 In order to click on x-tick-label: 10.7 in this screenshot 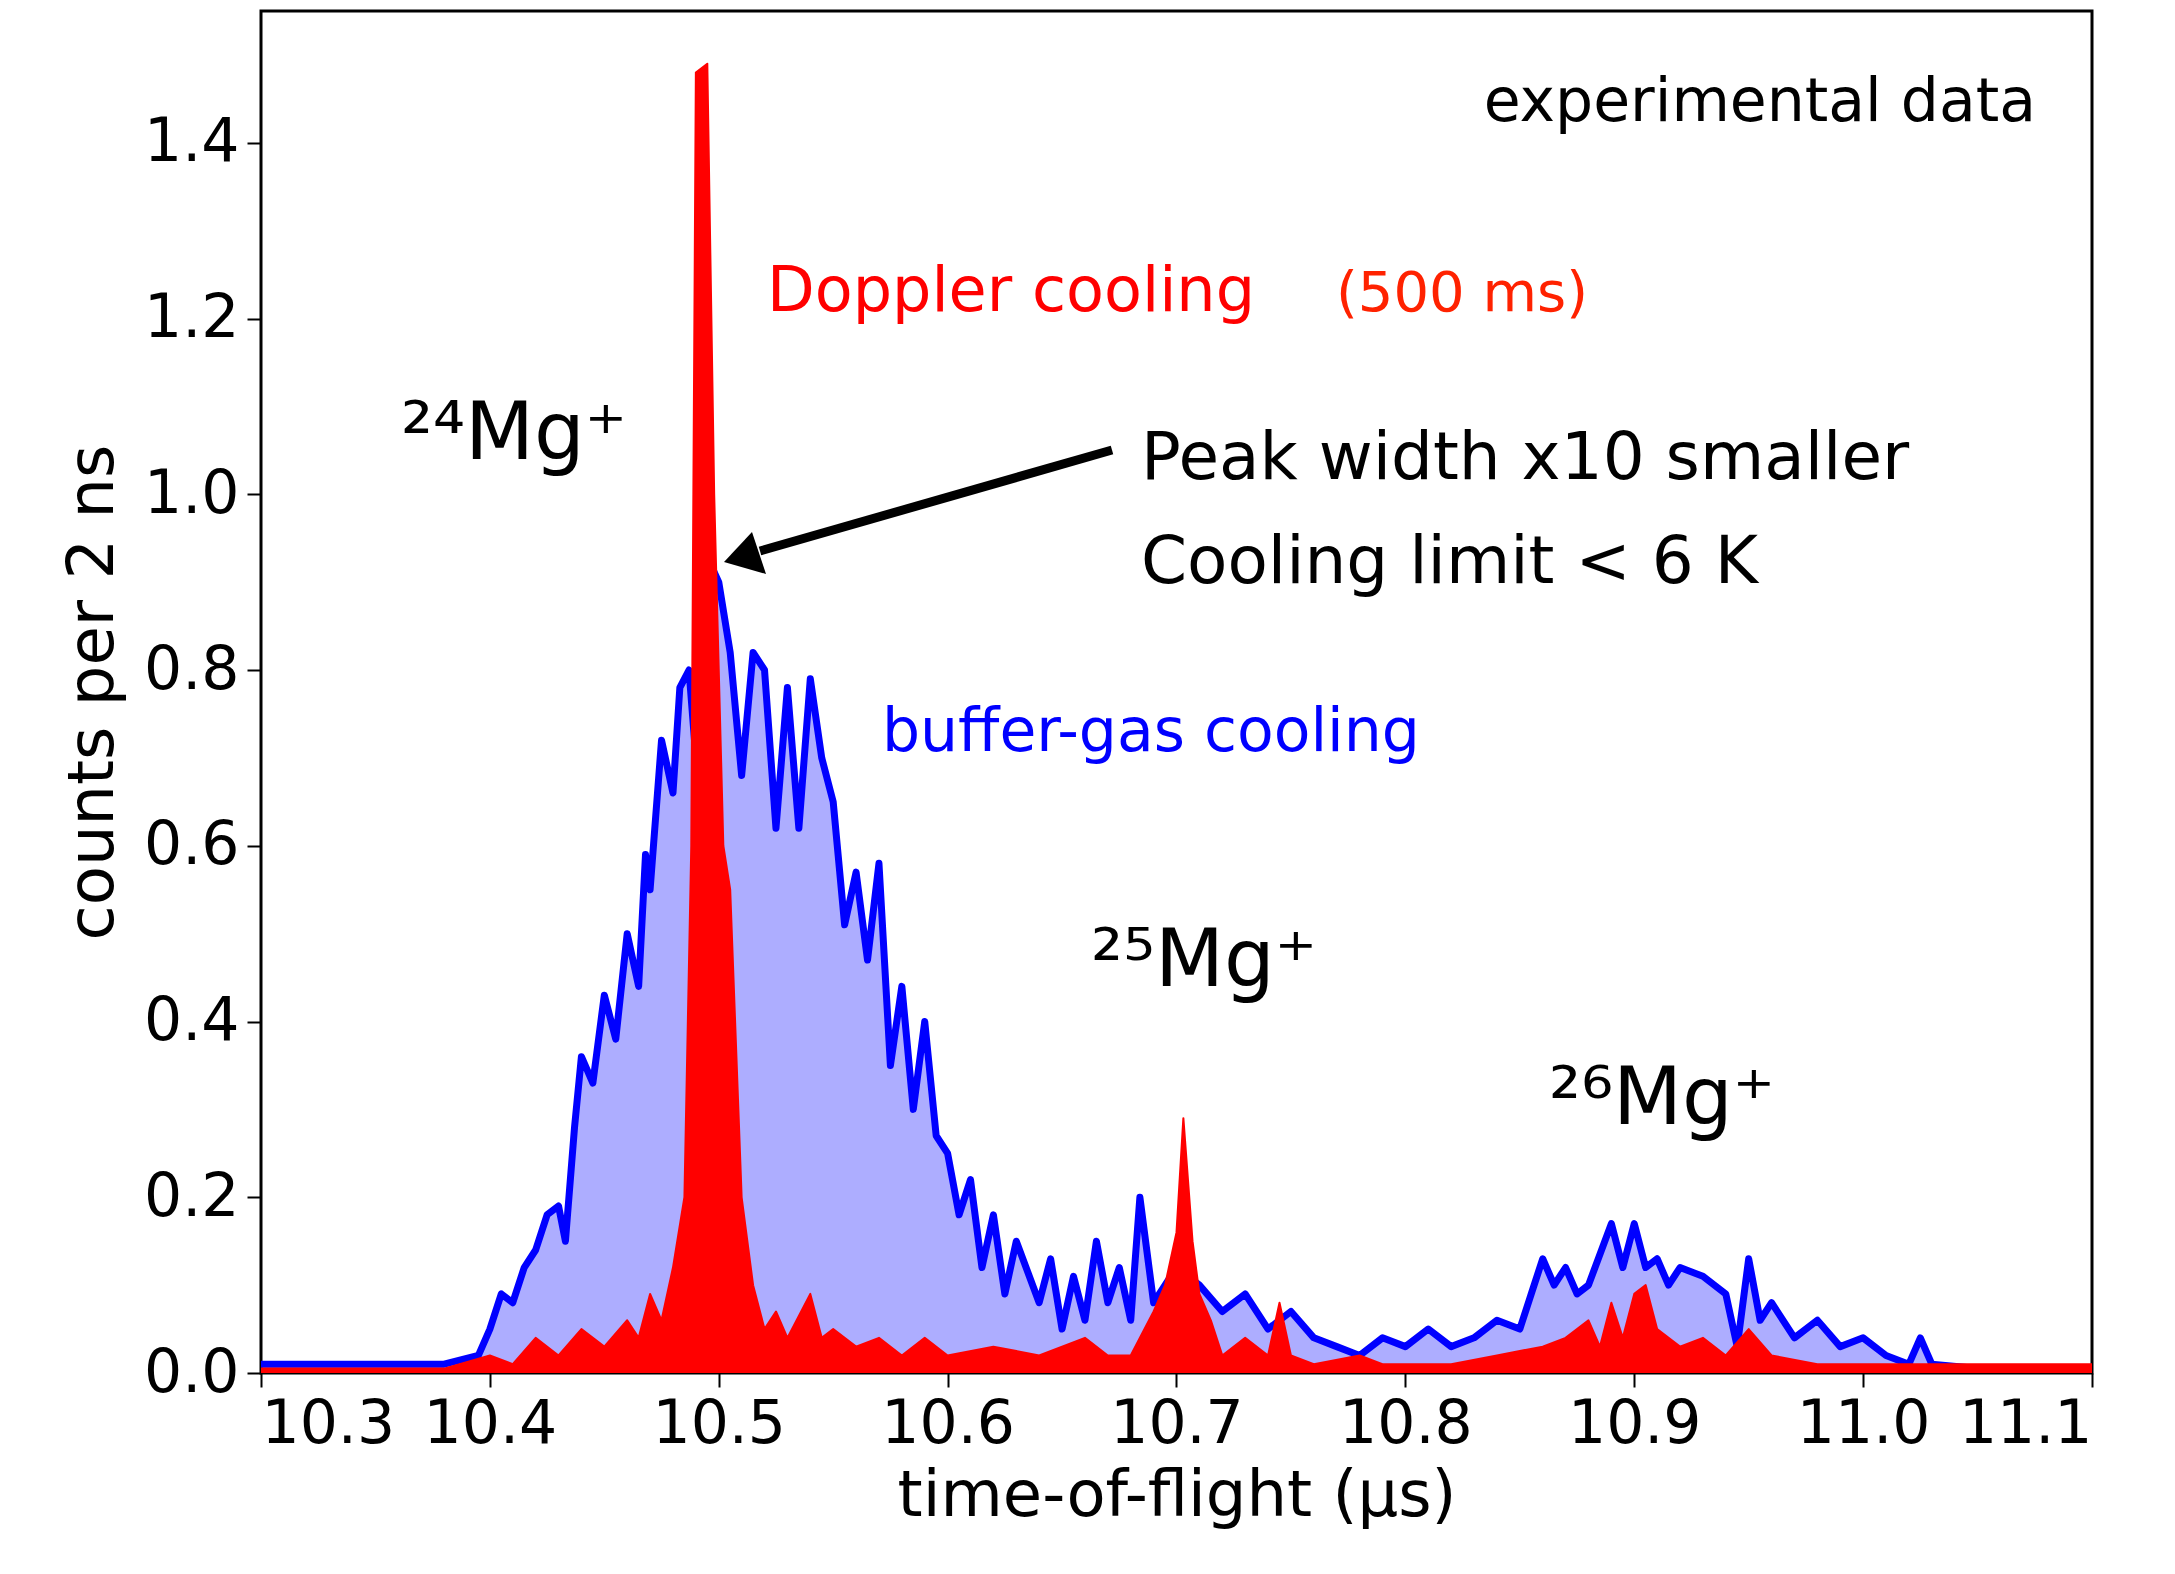, I will do `click(1177, 1421)`.